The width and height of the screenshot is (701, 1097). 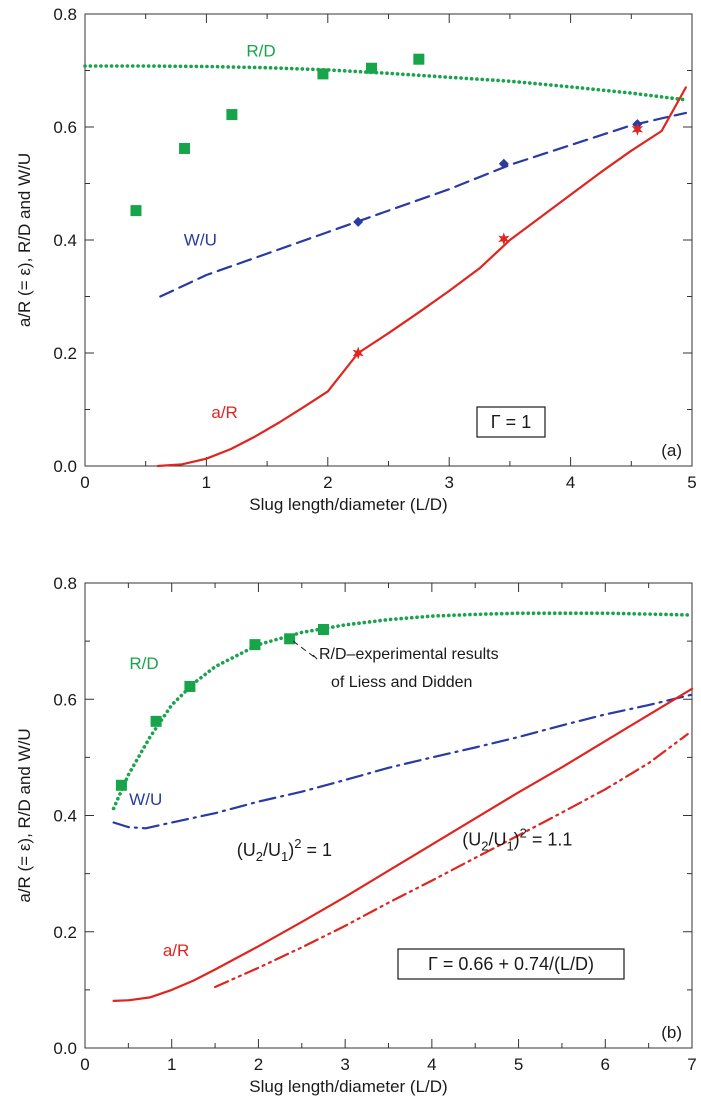 What do you see at coordinates (691, 1064) in the screenshot?
I see `x-tick-label: 7` at bounding box center [691, 1064].